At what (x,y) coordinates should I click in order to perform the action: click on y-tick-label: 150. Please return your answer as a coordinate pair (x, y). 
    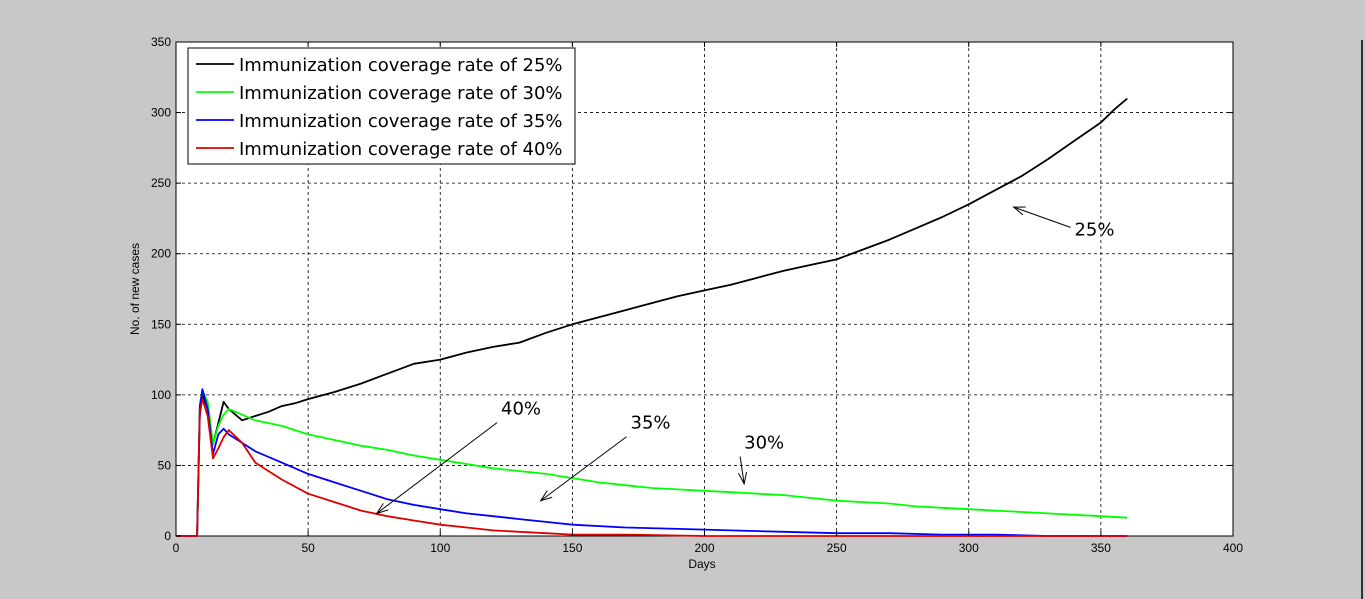
    Looking at the image, I should click on (161, 324).